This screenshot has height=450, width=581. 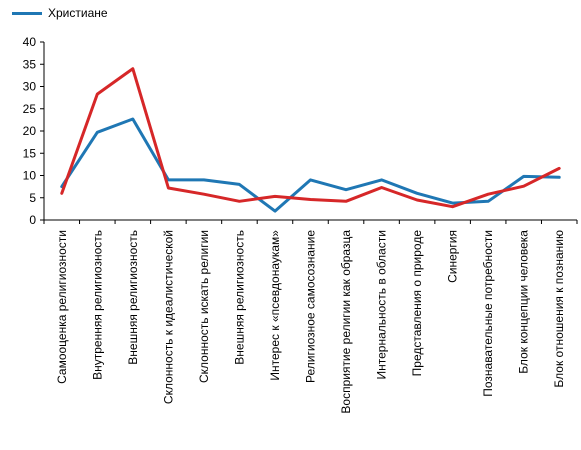 What do you see at coordinates (346, 322) in the screenshot?
I see `x-category-label: Восприятие религии как образца` at bounding box center [346, 322].